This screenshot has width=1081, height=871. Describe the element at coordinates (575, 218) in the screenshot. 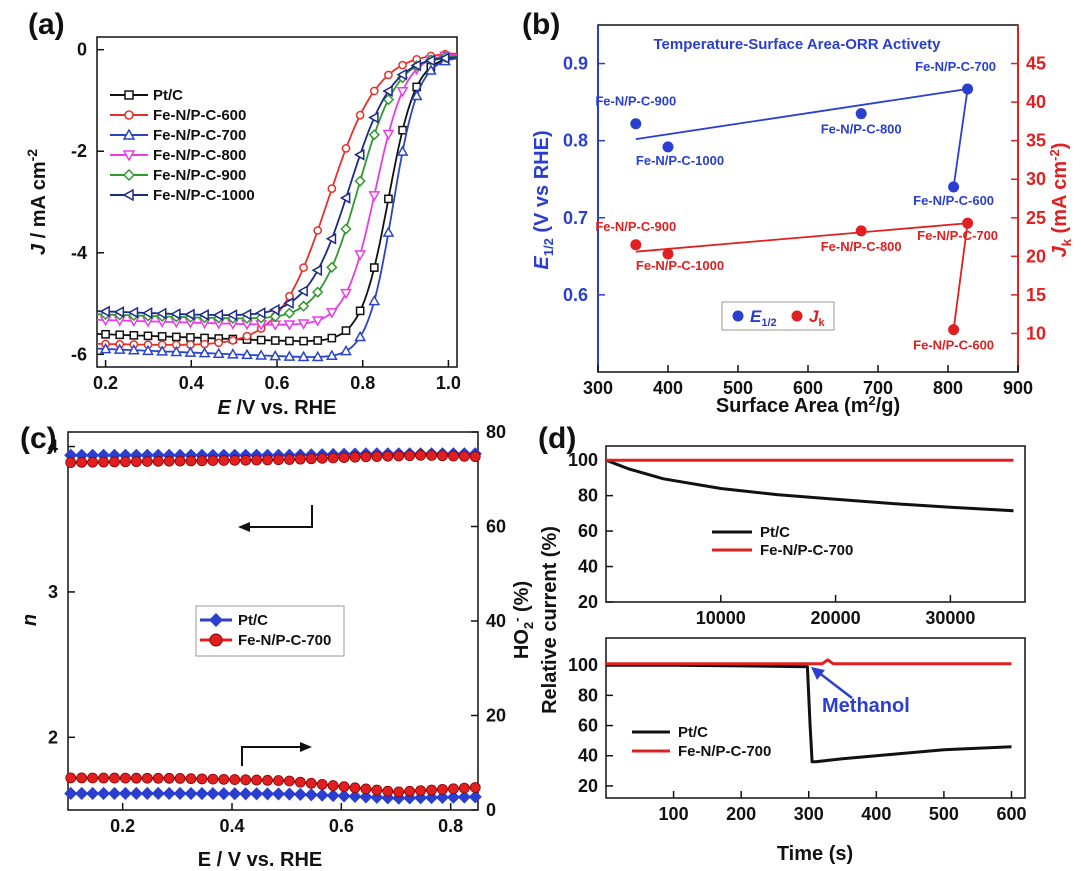

I see `panel-b-ytick-left-label: 0.7` at that location.